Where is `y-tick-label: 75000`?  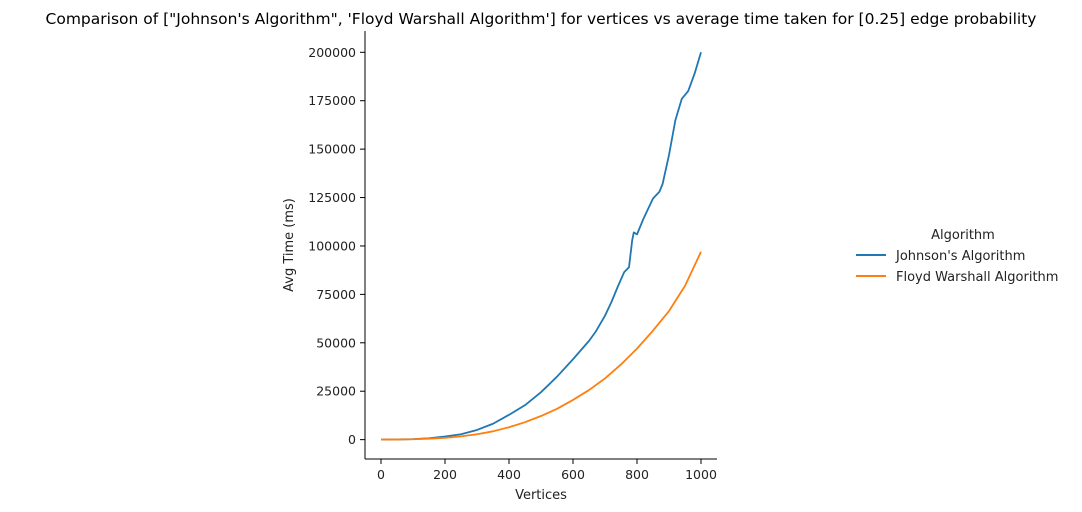 y-tick-label: 75000 is located at coordinates (336, 294).